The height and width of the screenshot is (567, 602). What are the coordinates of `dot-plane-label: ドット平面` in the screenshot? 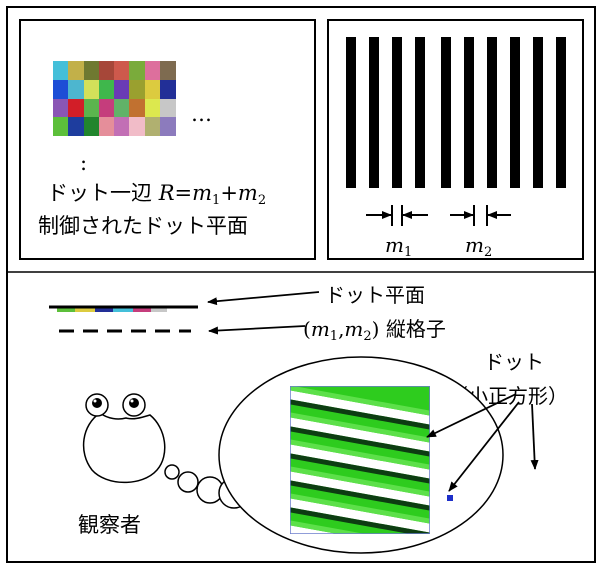 It's located at (375, 295).